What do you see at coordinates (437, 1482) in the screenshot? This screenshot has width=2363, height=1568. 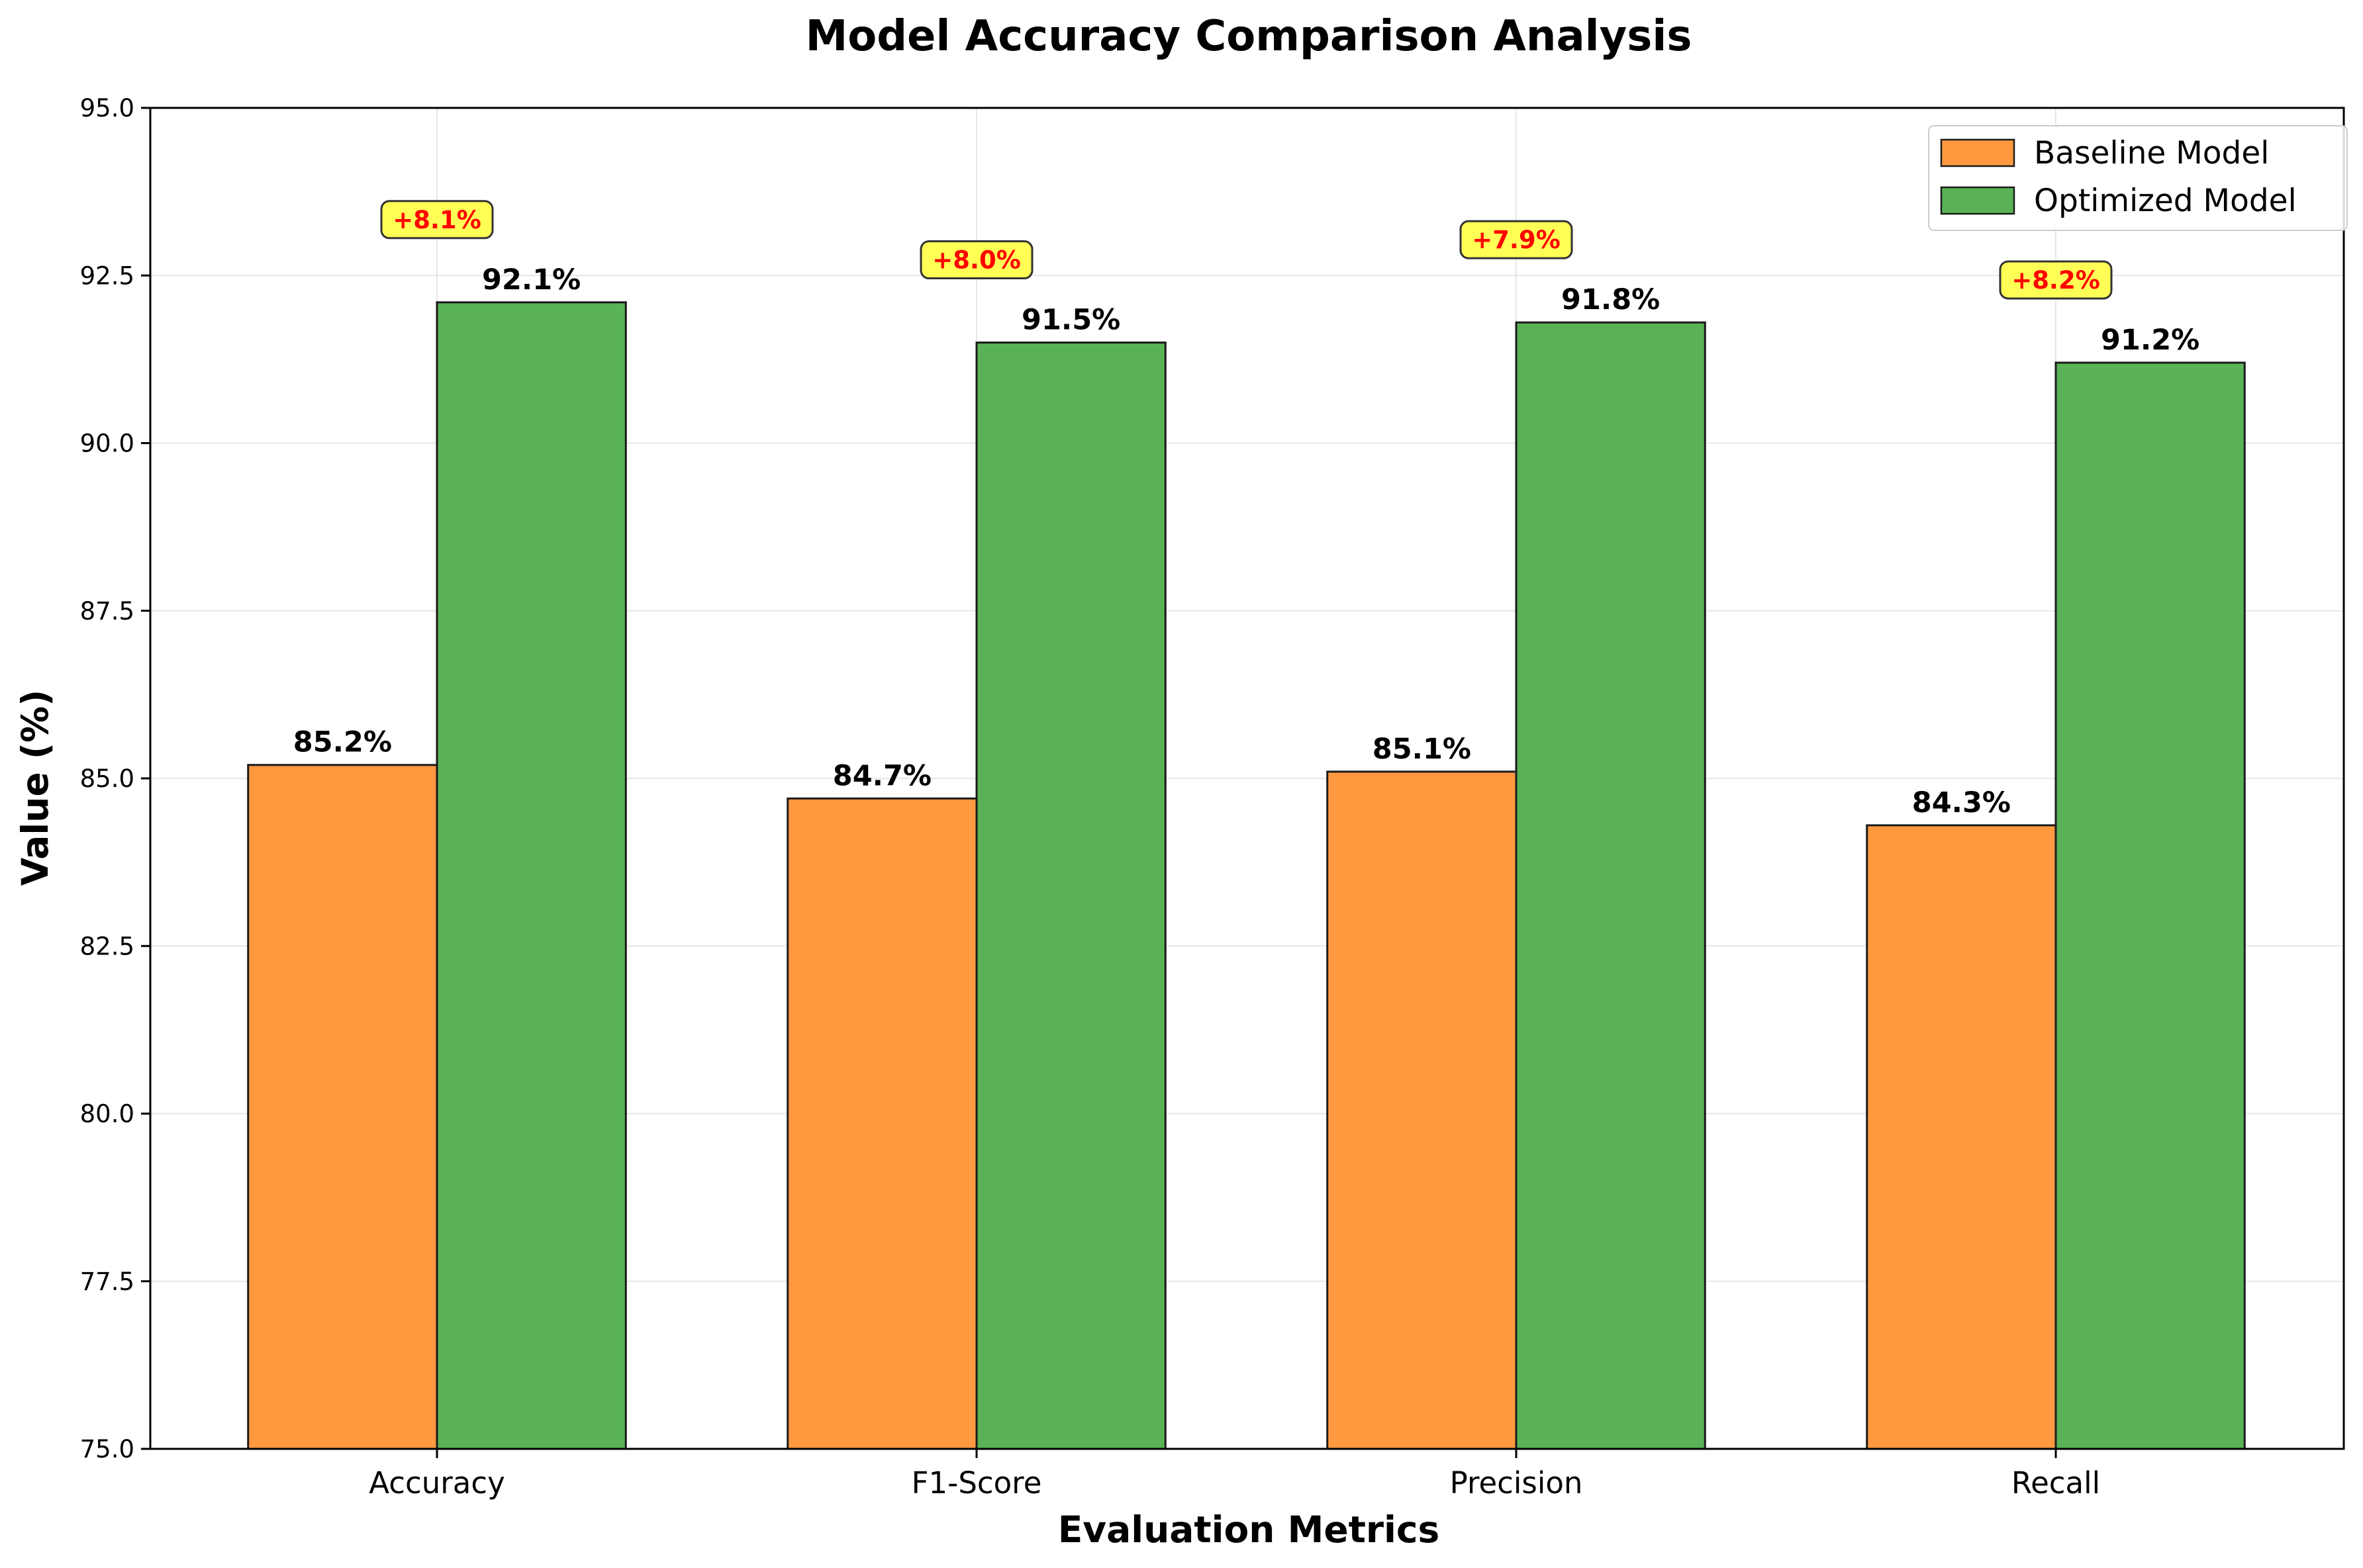 I see `x-tick-label: Accuracy` at bounding box center [437, 1482].